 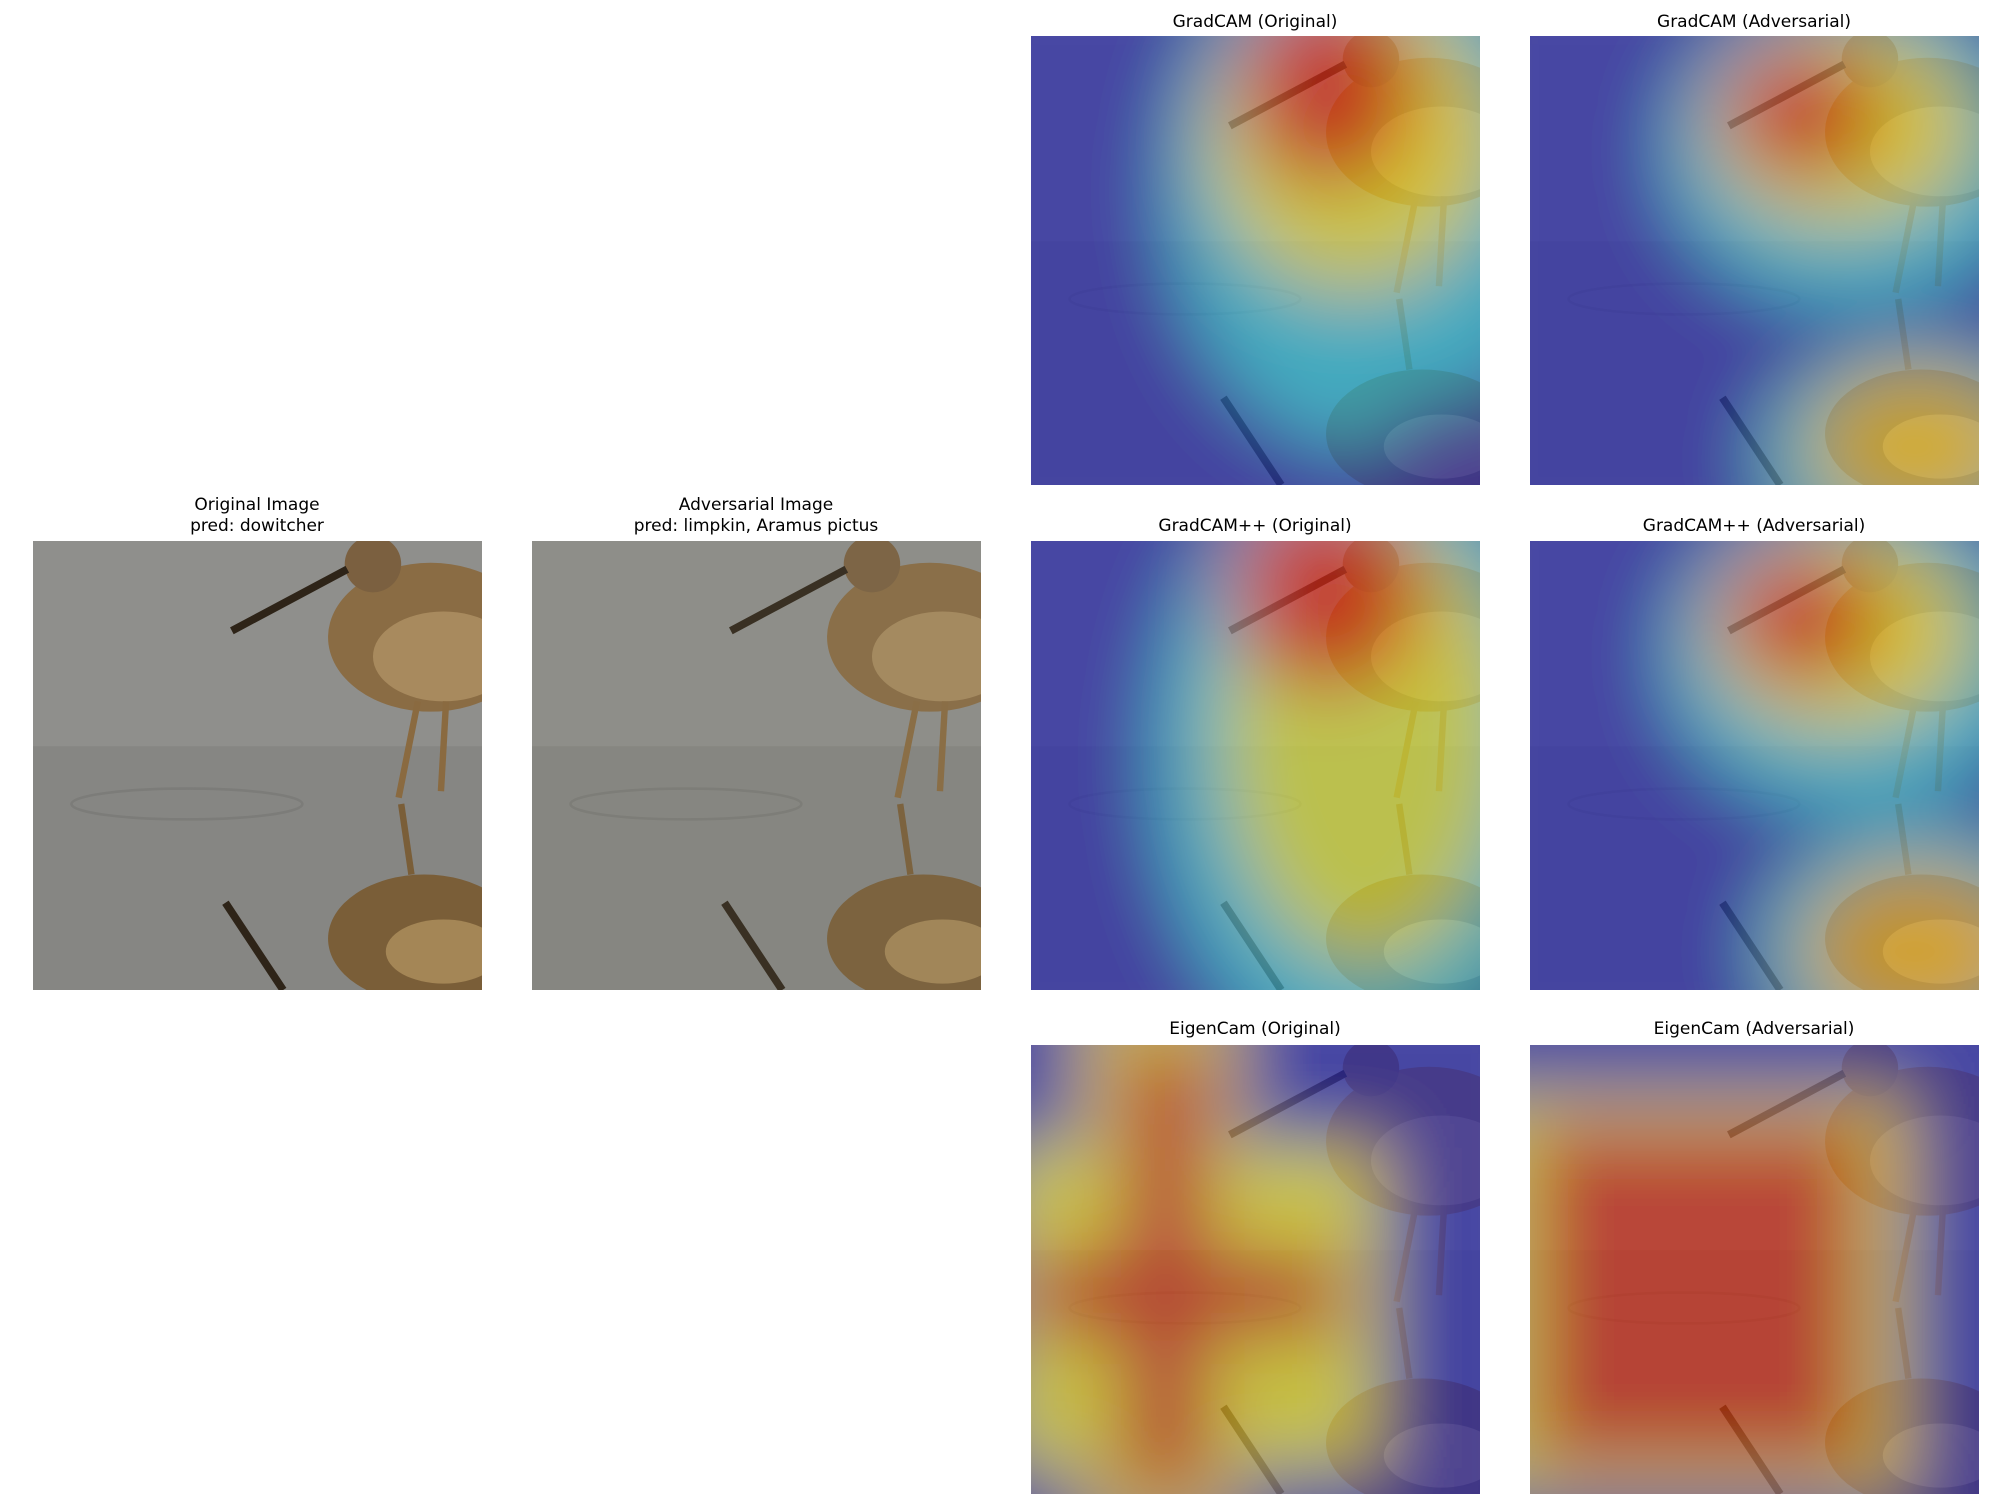 What do you see at coordinates (756, 765) in the screenshot?
I see `adversarial-image` at bounding box center [756, 765].